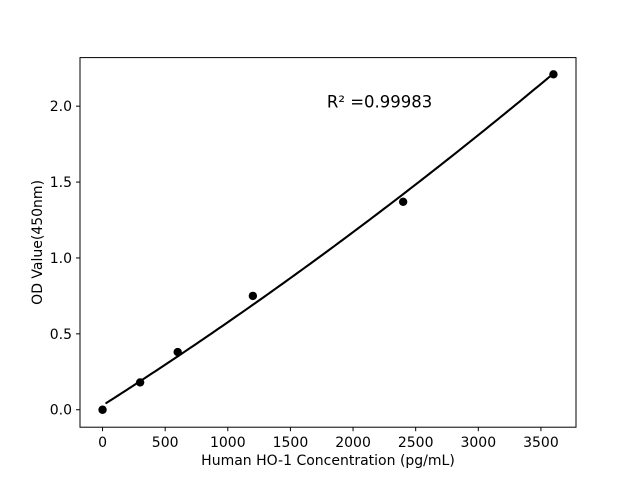 This screenshot has width=640, height=480. Describe the element at coordinates (61, 107) in the screenshot. I see `y-tick-label: 2.0` at that location.